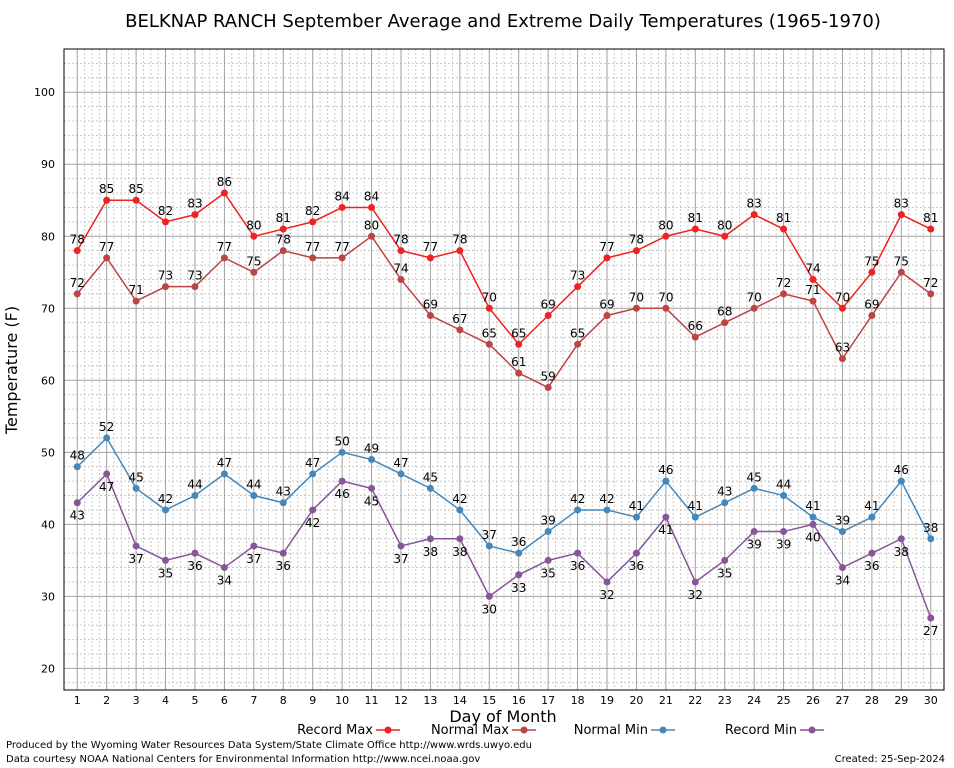  Describe the element at coordinates (283, 218) in the screenshot. I see `data-label: 81` at that location.